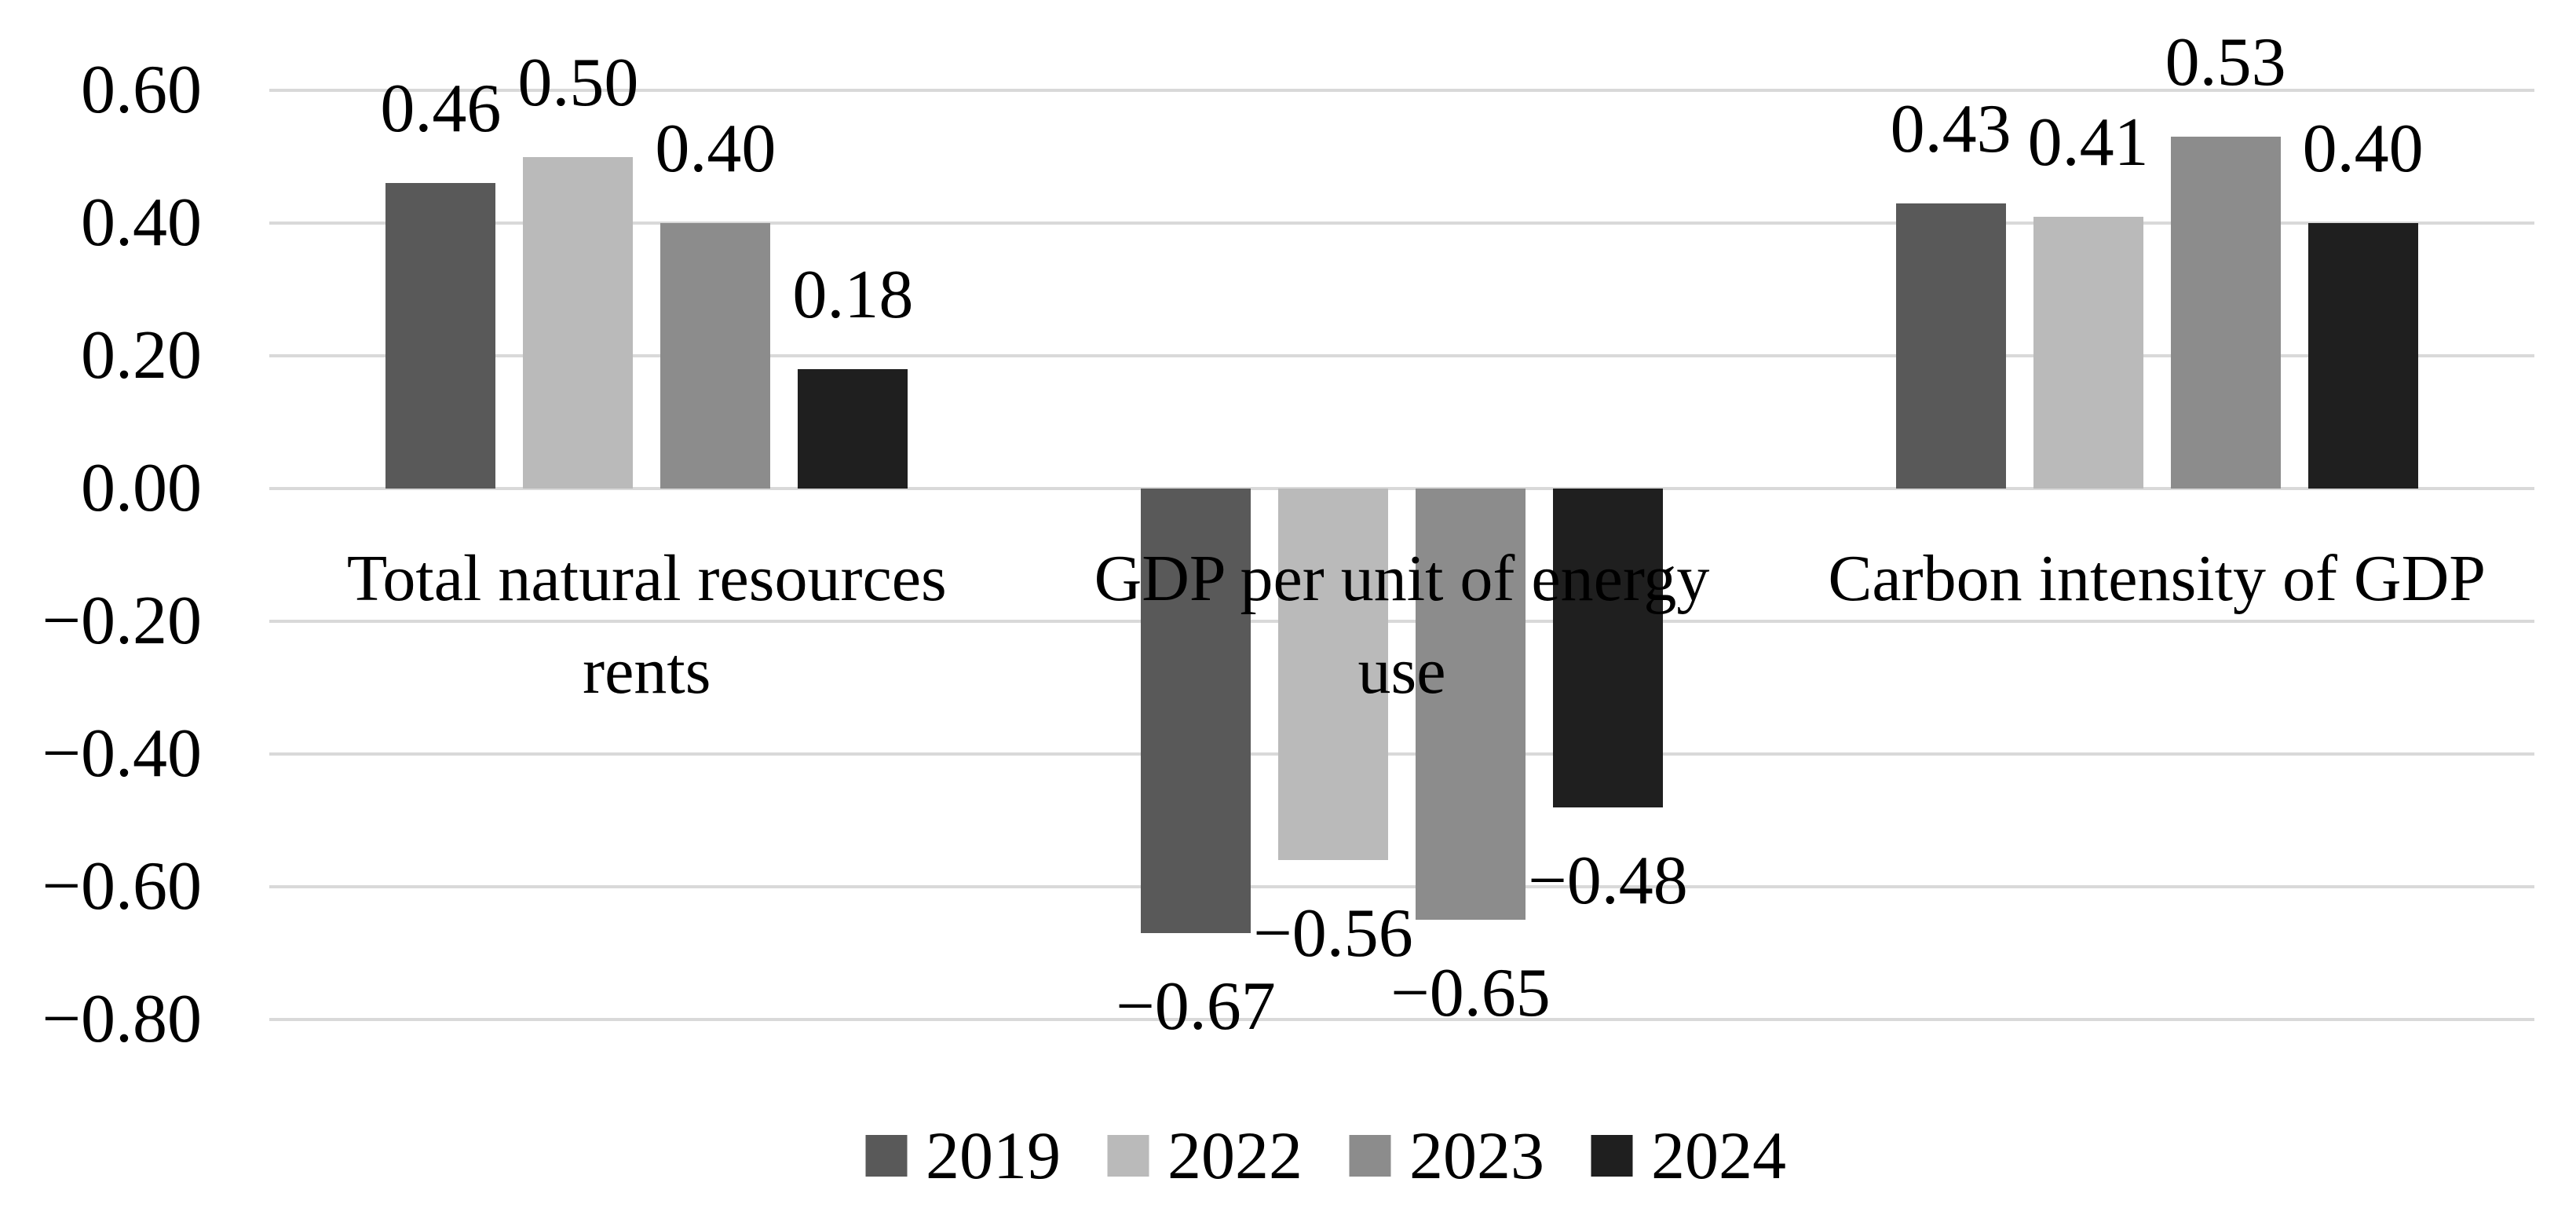 This screenshot has height=1208, width=2576. What do you see at coordinates (1196, 1007) in the screenshot?
I see `bar-value-label: −0.67` at bounding box center [1196, 1007].